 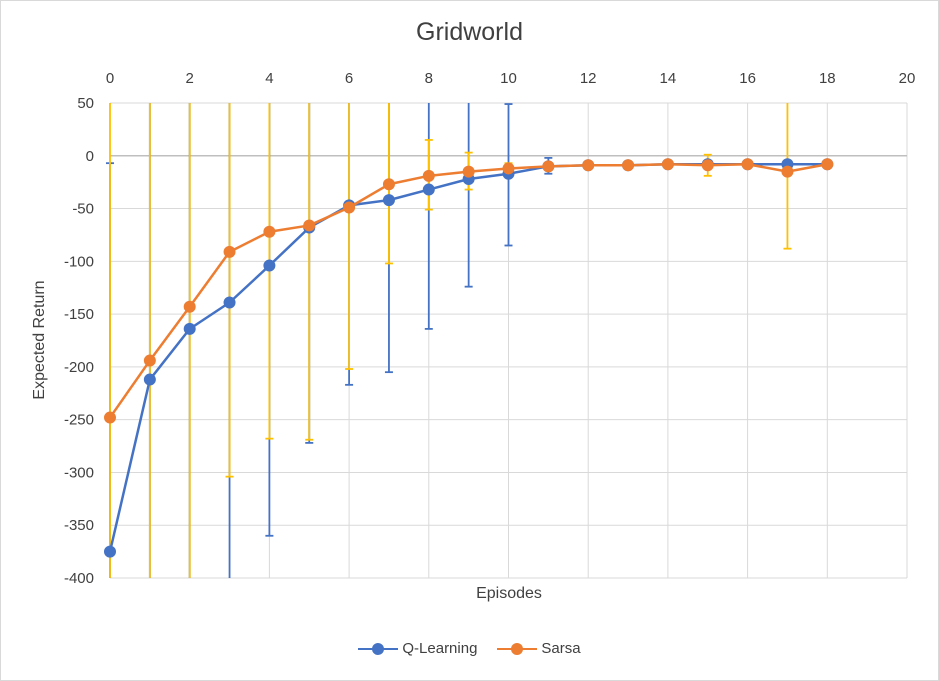 What do you see at coordinates (349, 78) in the screenshot?
I see `x-tick-label: 6` at bounding box center [349, 78].